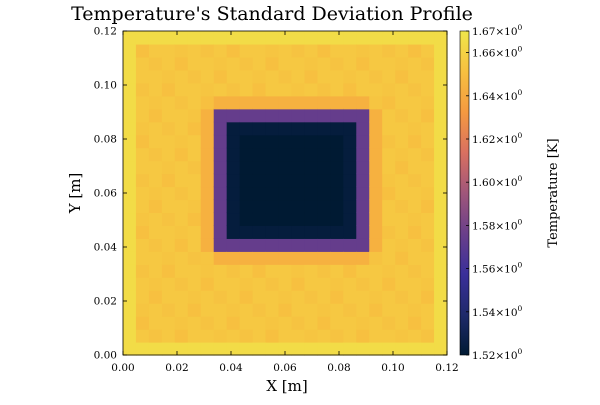 This screenshot has width=600, height=405. Describe the element at coordinates (497, 52) in the screenshot. I see `colorbar-tick-label: 1.66×100` at that location.